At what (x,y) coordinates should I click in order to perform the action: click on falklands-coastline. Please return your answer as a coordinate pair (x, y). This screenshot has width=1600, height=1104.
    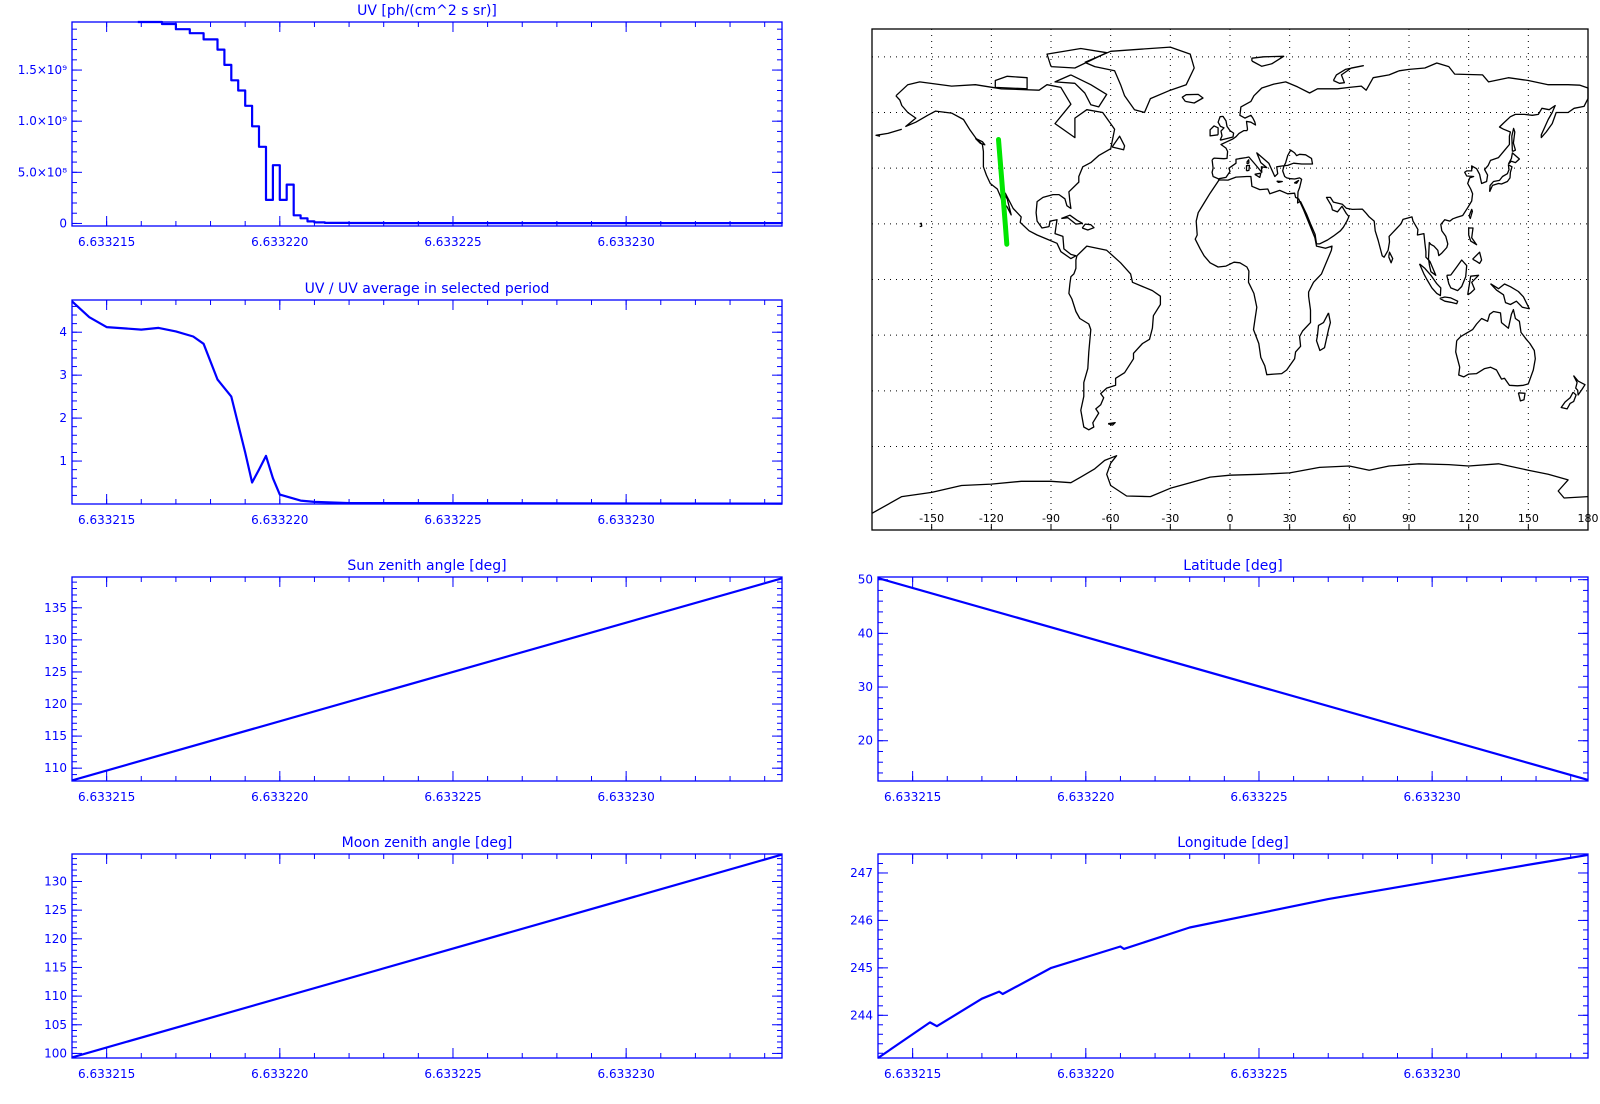
    Looking at the image, I should click on (1111, 423).